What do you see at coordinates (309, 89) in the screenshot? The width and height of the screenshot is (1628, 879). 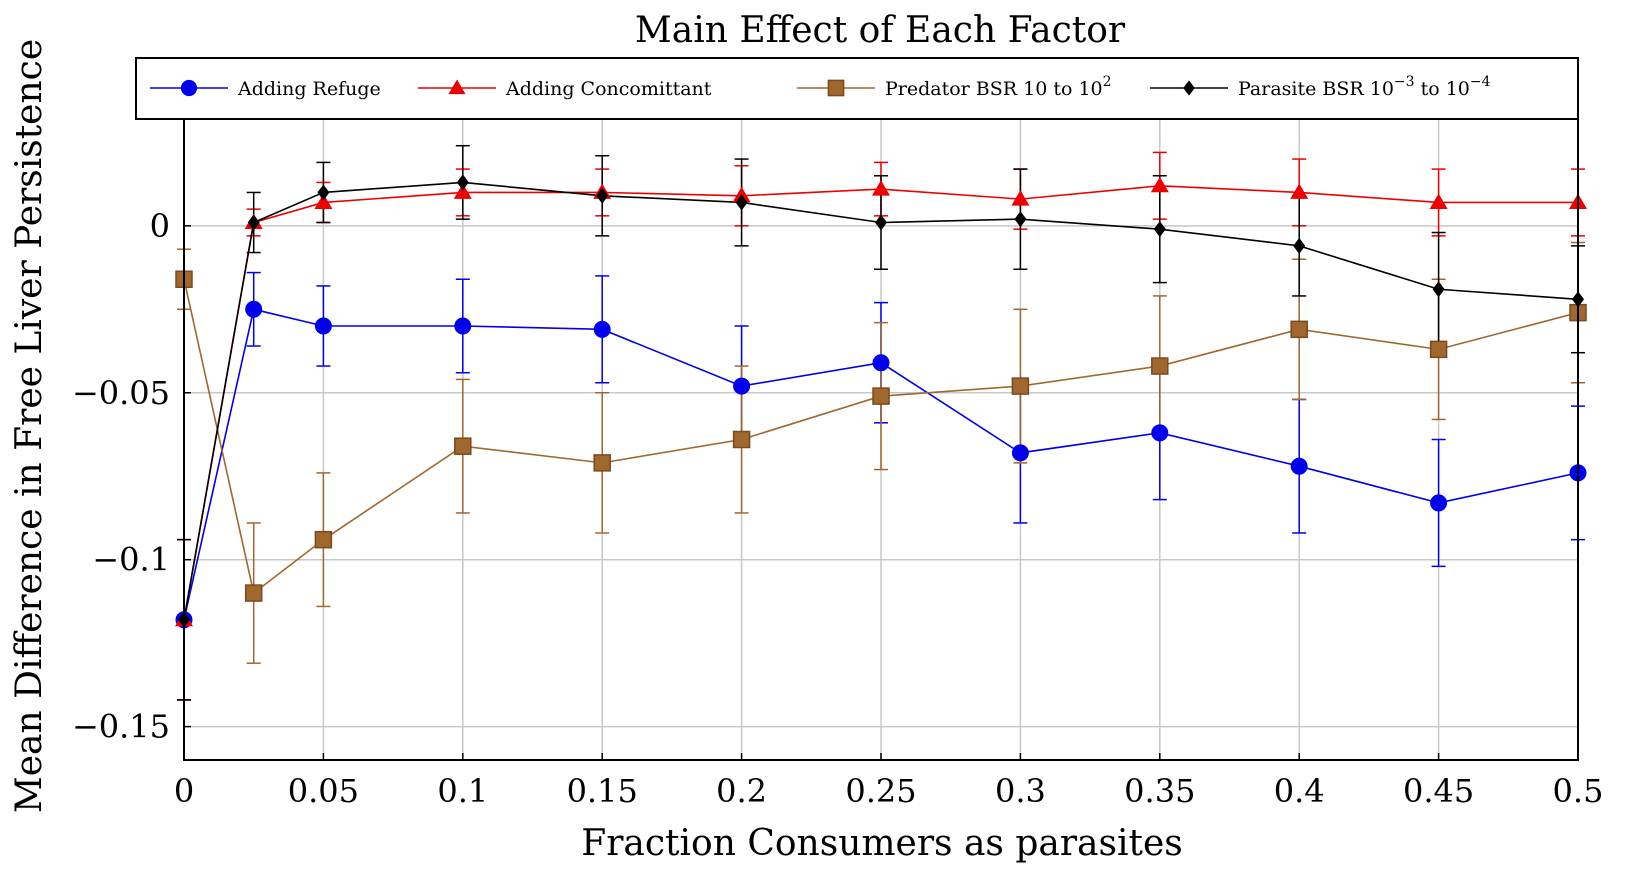 I see `legend-label: Adding Refuge` at bounding box center [309, 89].